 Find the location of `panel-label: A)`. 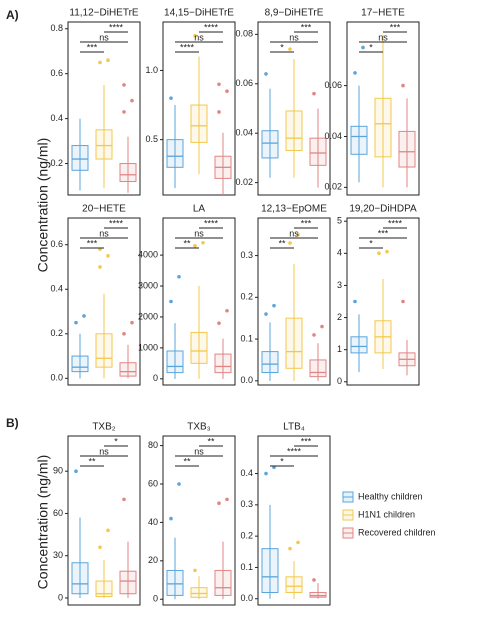

panel-label: A) is located at coordinates (12, 15).